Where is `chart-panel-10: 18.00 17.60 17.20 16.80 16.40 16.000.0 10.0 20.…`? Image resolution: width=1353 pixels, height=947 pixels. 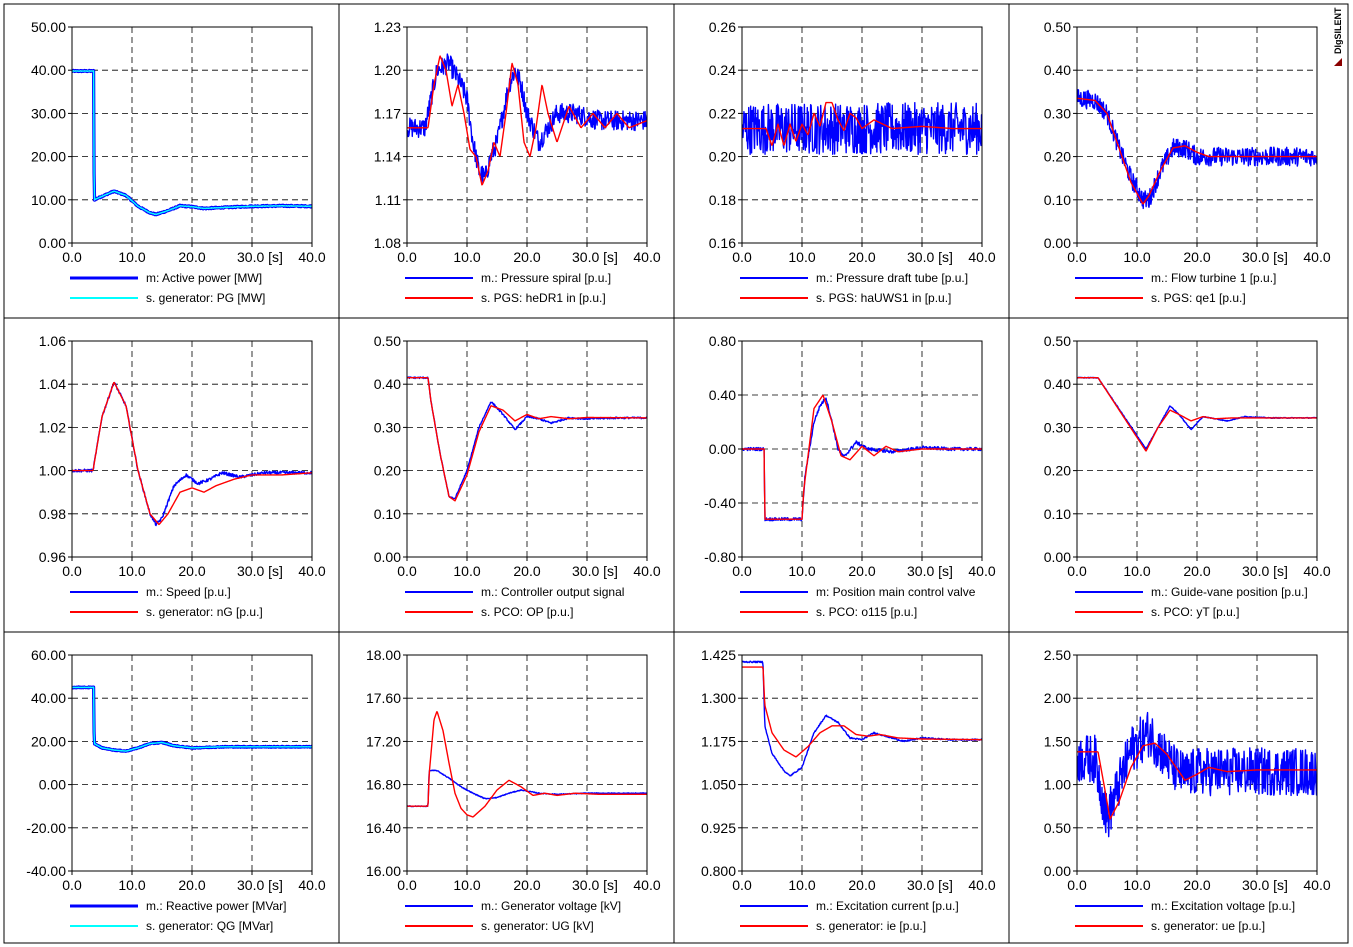 chart-panel-10: 18.00 17.60 17.20 16.80 16.40 16.000.0 10.0 20.… is located at coordinates (513, 790).